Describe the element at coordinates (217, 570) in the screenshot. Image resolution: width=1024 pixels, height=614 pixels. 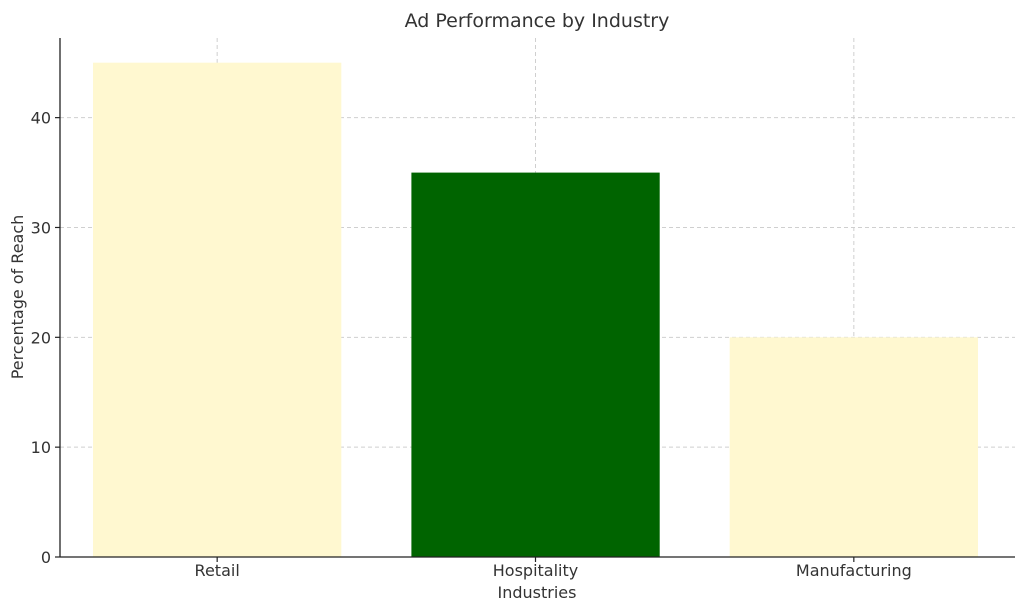
I see `x-tick-label: Retail` at that location.